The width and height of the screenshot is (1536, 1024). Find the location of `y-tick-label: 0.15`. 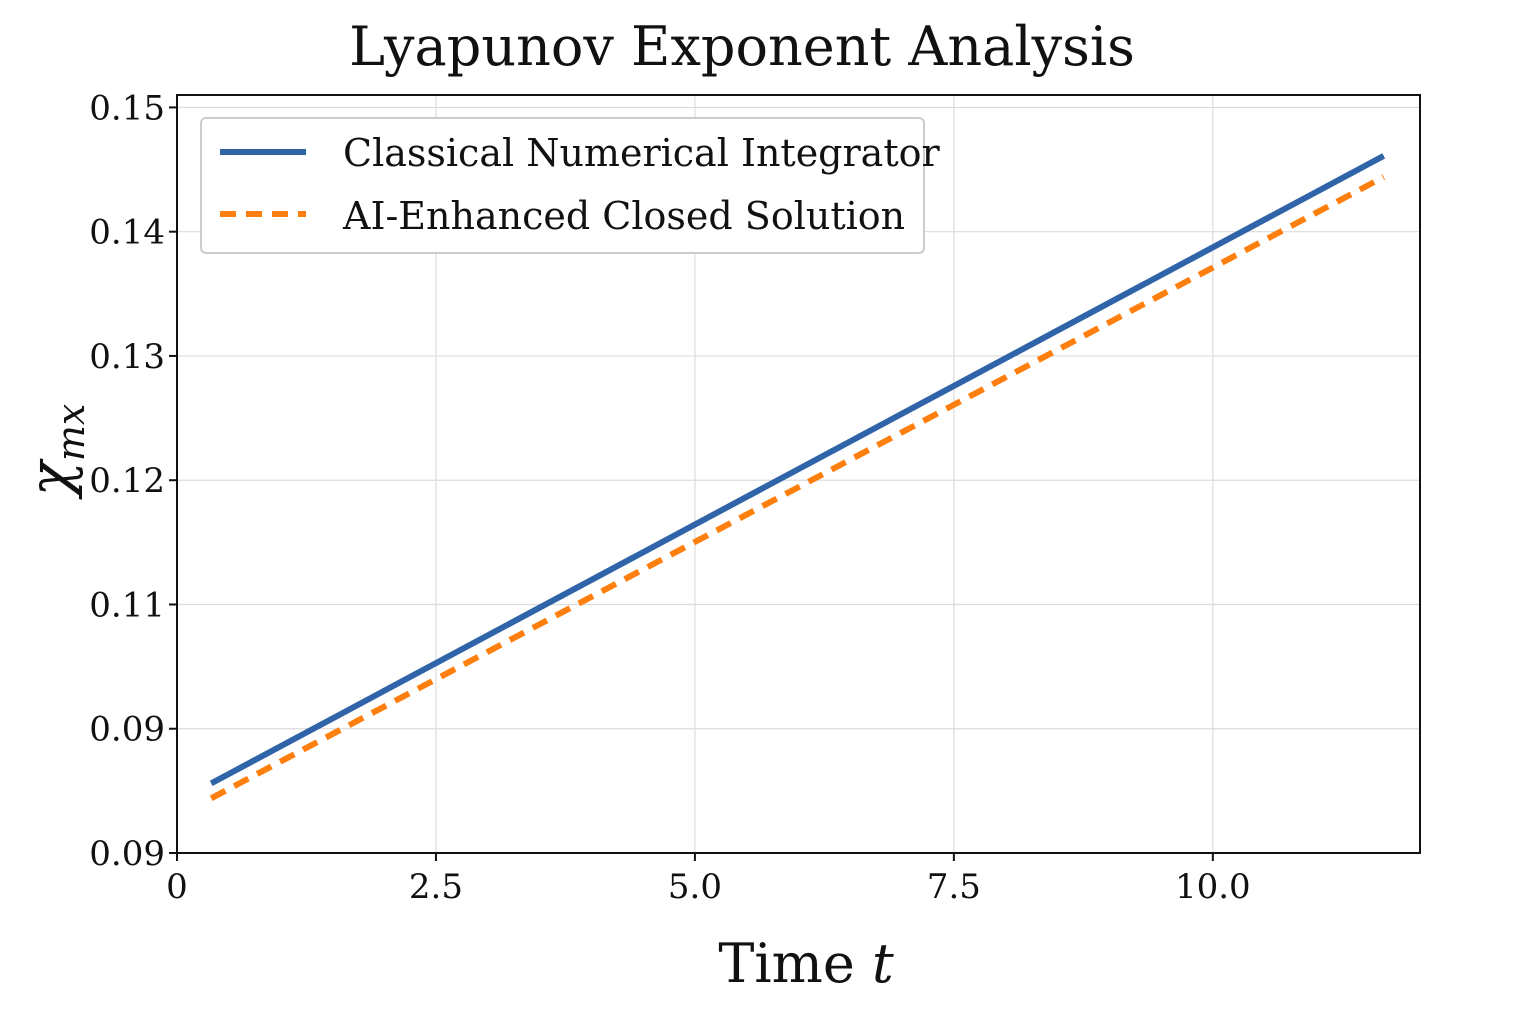

y-tick-label: 0.15 is located at coordinates (127, 108).